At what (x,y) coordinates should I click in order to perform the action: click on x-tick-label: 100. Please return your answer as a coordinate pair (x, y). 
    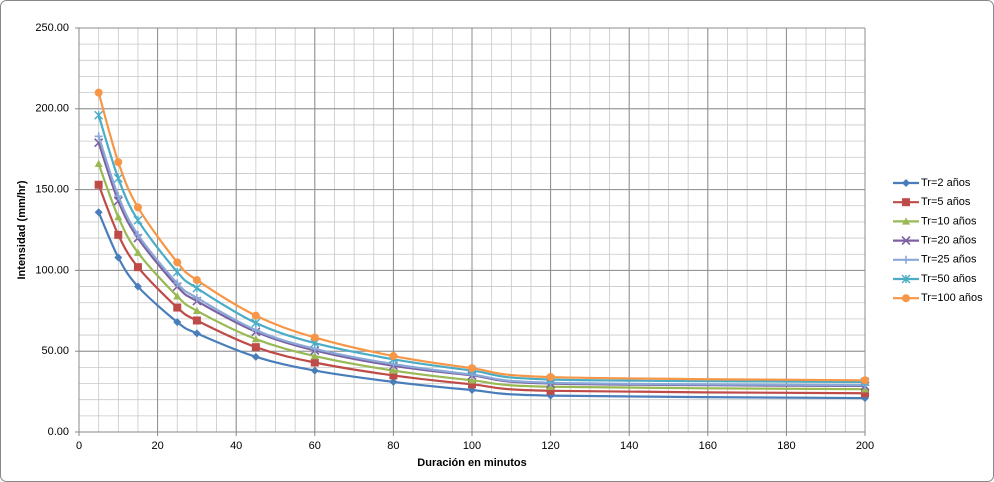
    Looking at the image, I should click on (472, 446).